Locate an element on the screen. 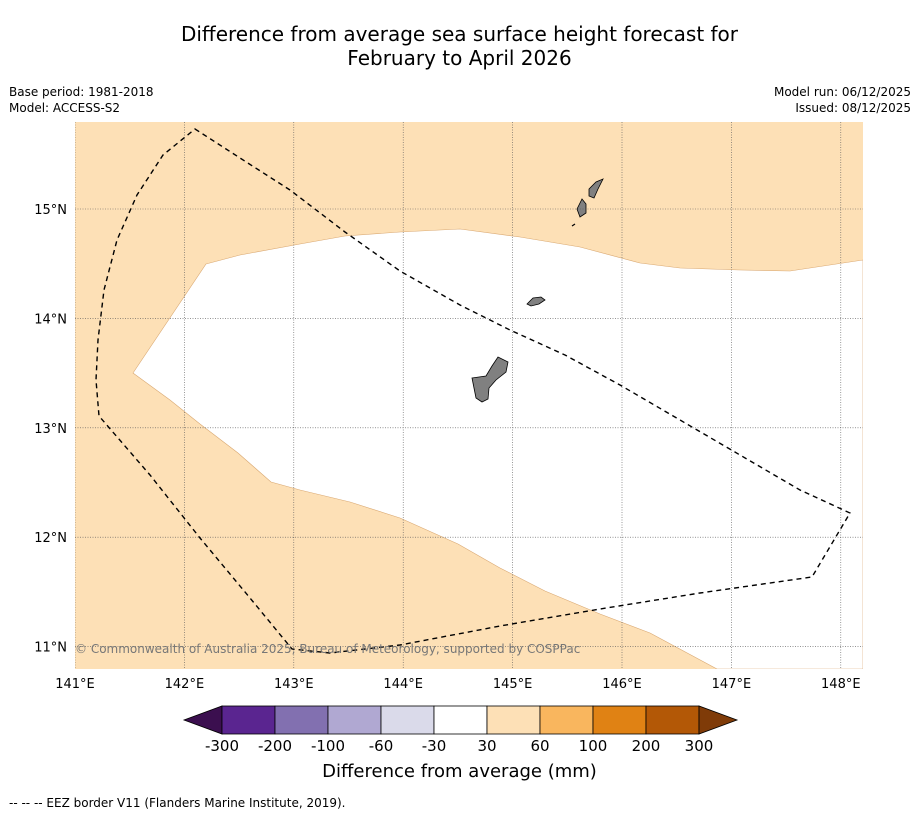  colorbar-tick-label: 100 is located at coordinates (593, 746).